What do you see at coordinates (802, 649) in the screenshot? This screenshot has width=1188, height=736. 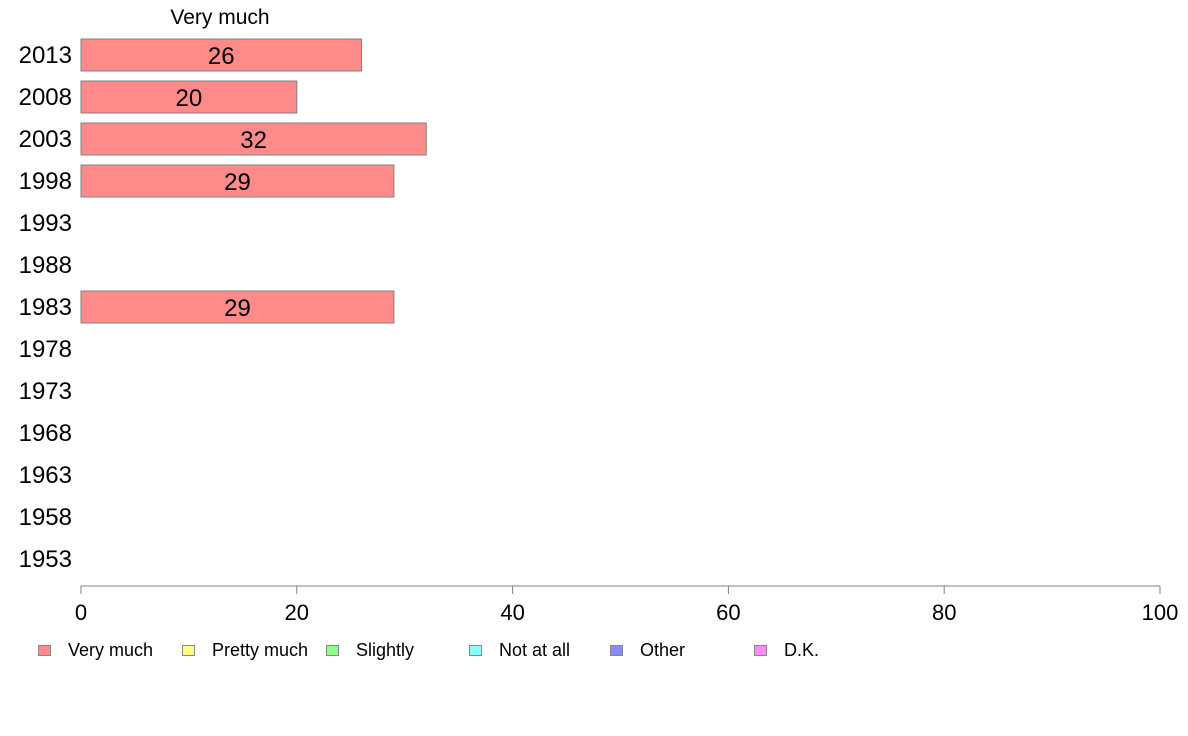 I see `legend-label: D.K.` at bounding box center [802, 649].